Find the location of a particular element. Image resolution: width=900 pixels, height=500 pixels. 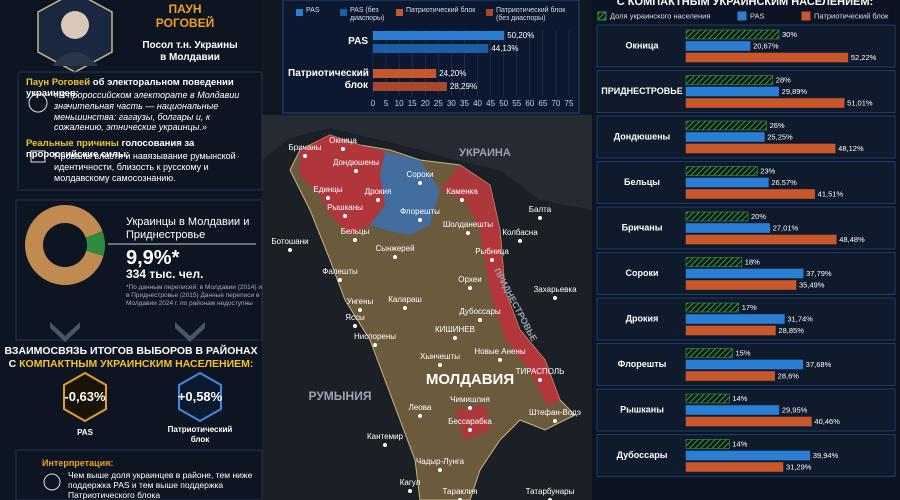

quote-icon is located at coordinates (38, 103).